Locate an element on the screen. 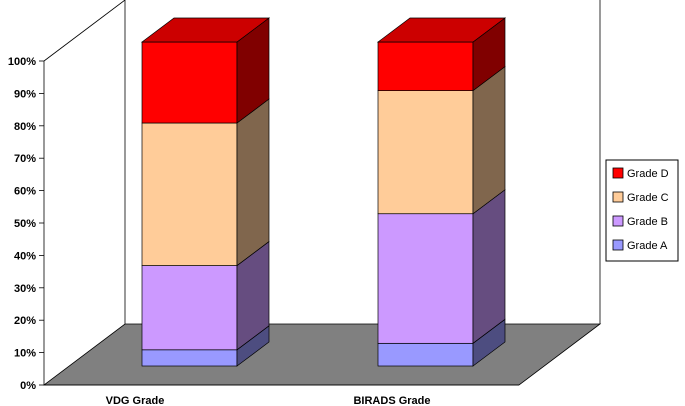  y-tick-label: 60% is located at coordinates (25, 192).